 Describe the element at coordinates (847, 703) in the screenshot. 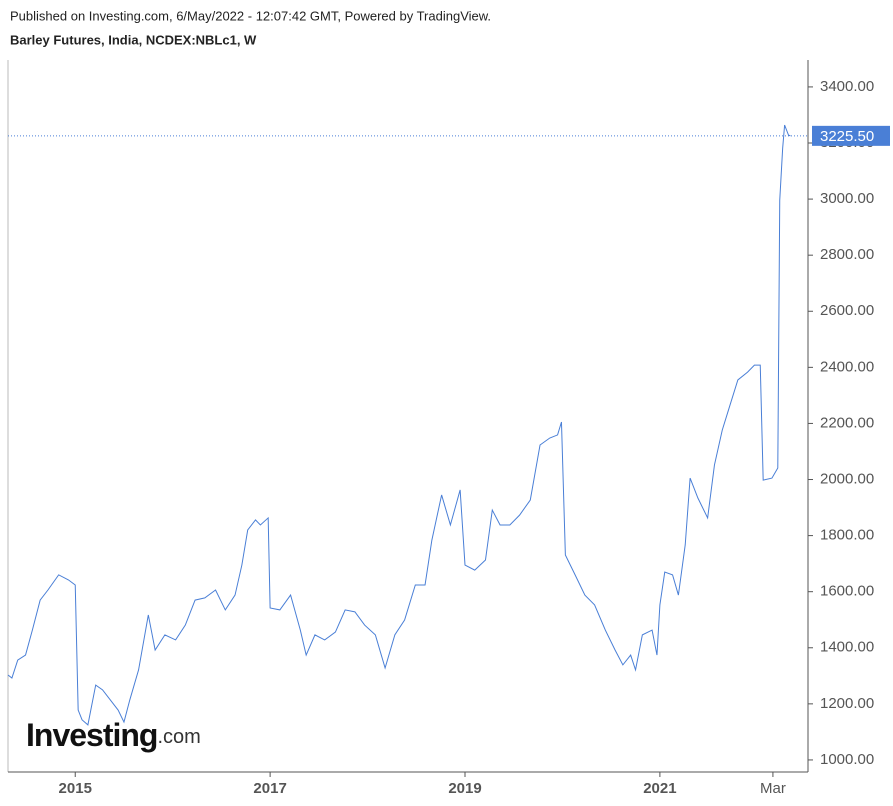

I see `y-tick-label: 1200.00` at that location.